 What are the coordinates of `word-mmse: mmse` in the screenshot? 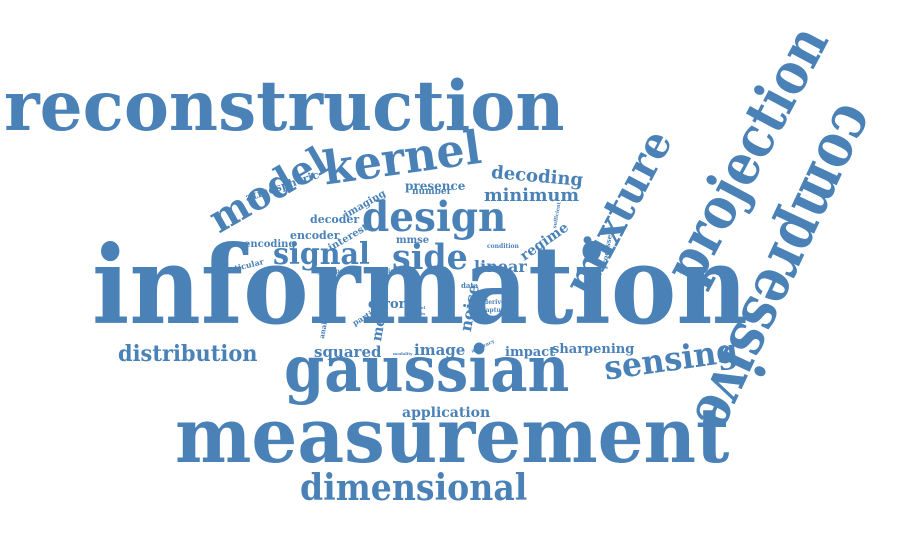 It's located at (413, 240).